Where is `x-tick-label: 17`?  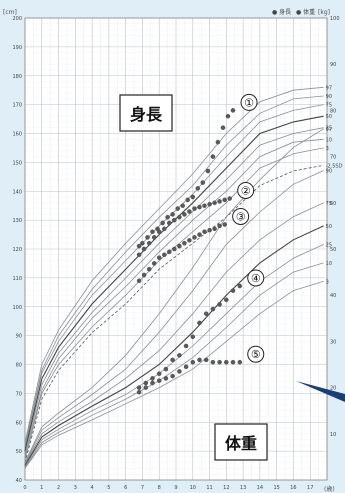
x-tick-label: 17 is located at coordinates (310, 488).